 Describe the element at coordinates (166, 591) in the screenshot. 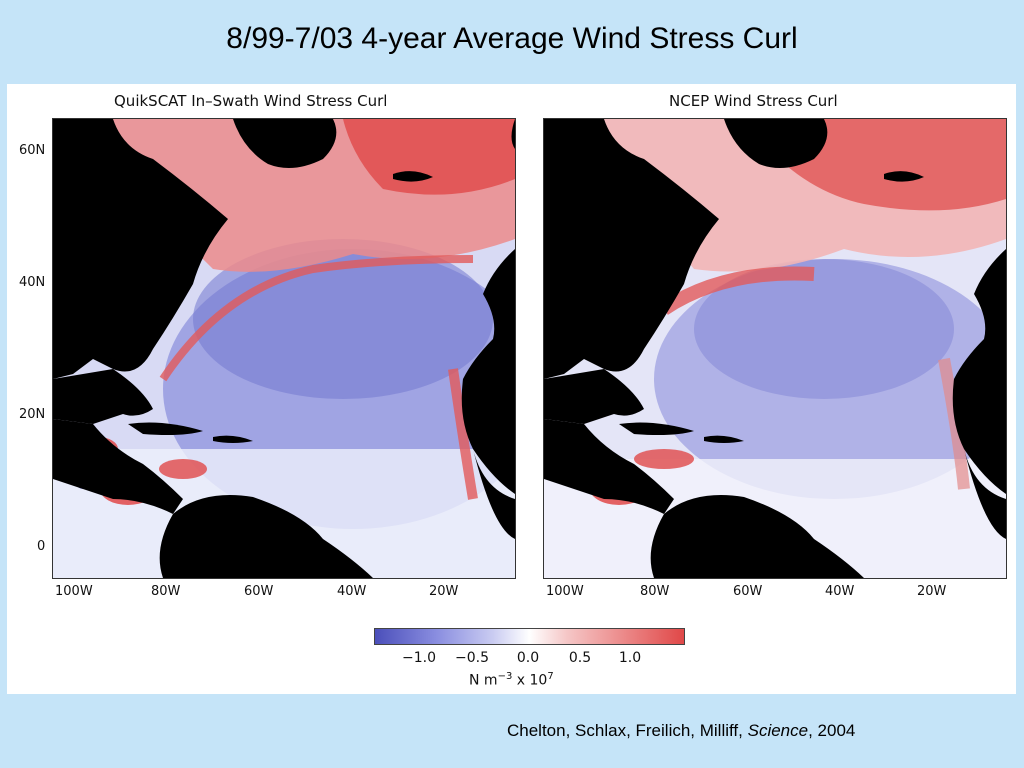

I see `lon-label-80w-left: 80W` at that location.